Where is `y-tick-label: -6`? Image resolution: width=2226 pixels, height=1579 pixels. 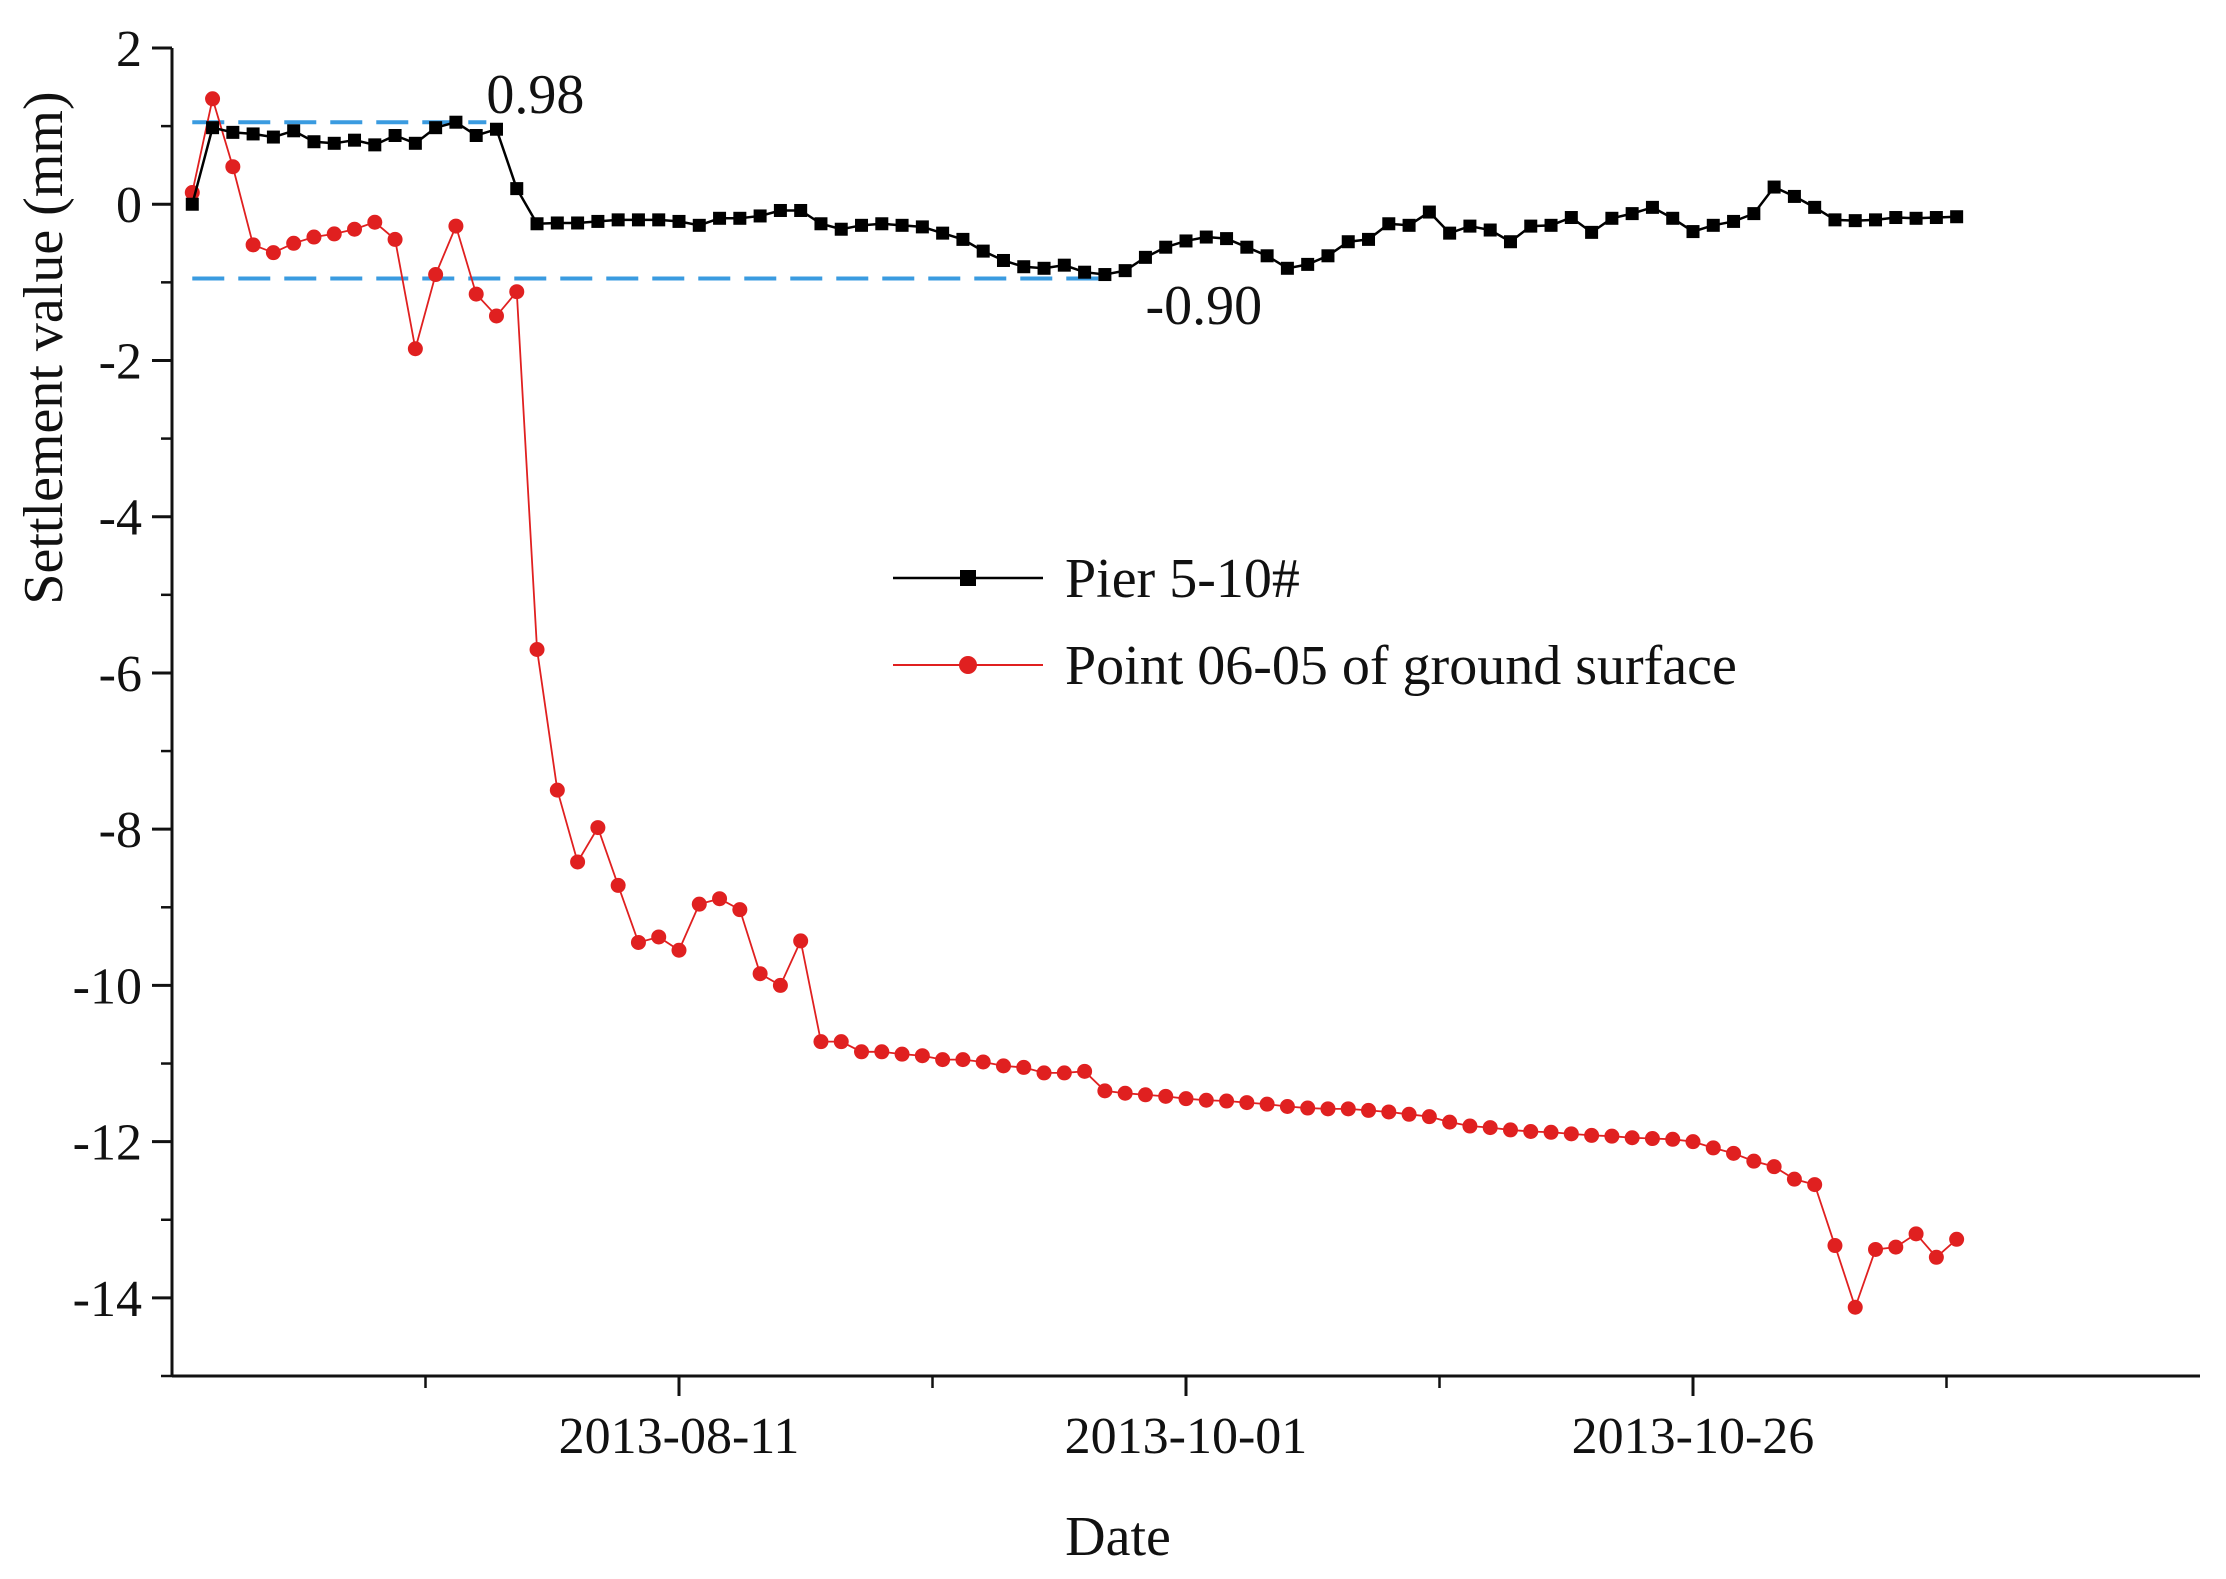
y-tick-label: -6 is located at coordinates (120, 674).